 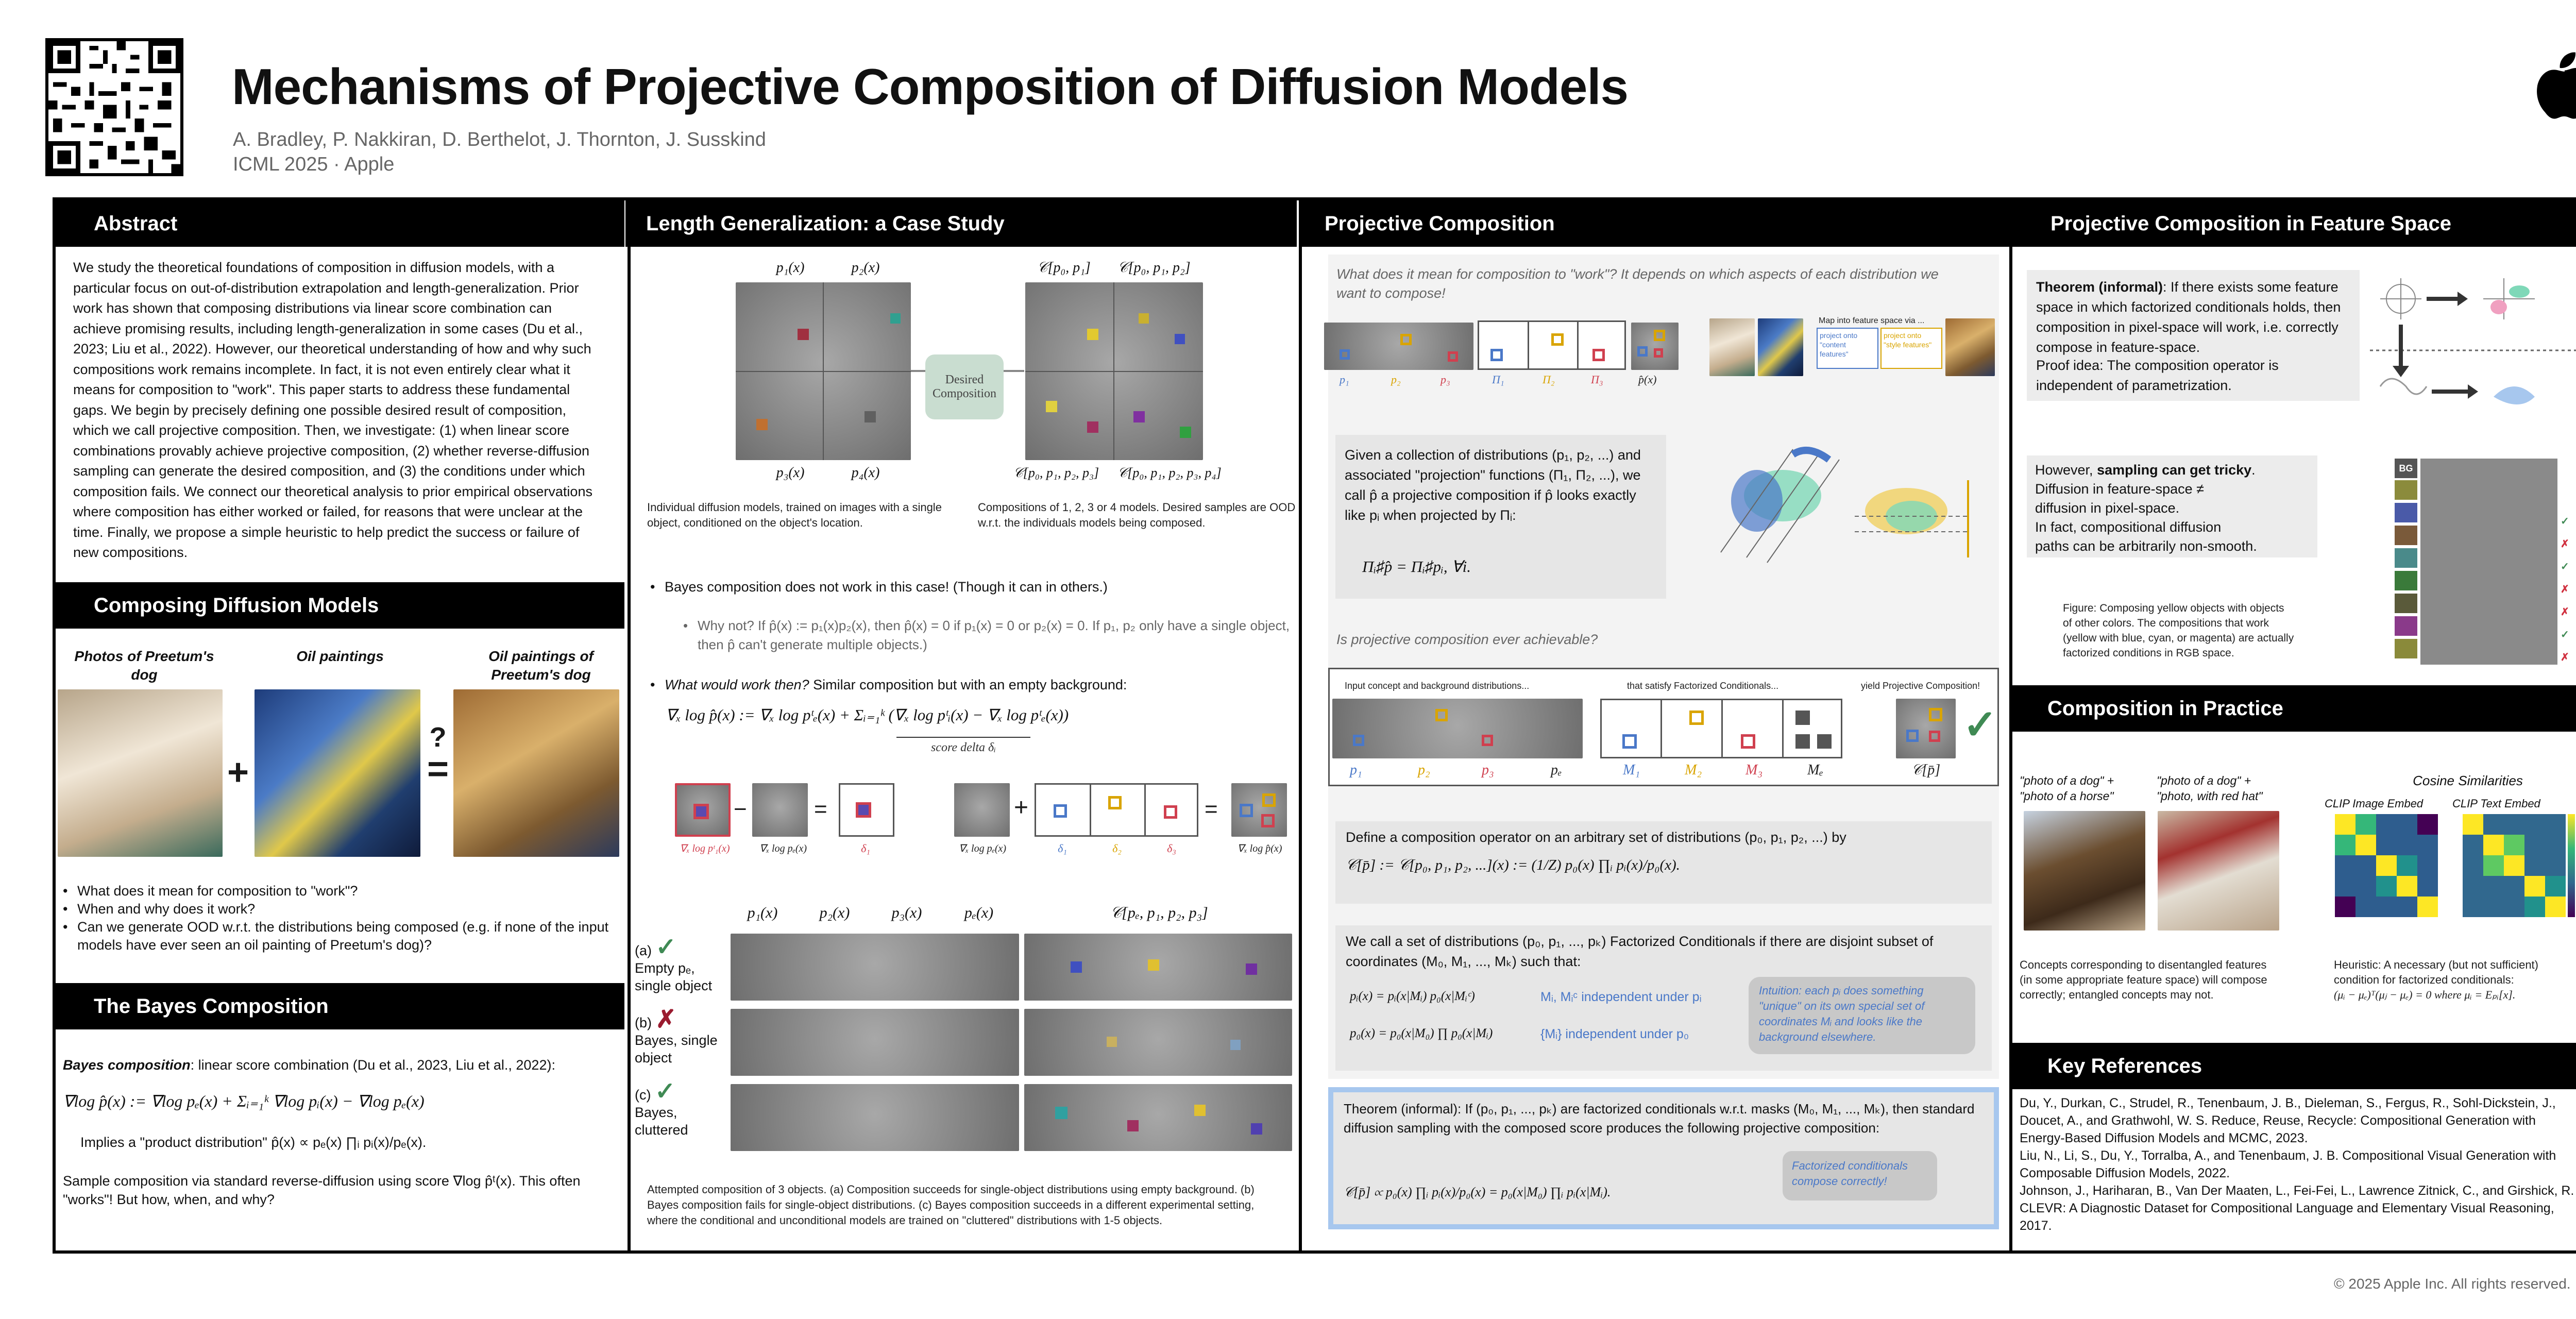 What do you see at coordinates (1158, 1117) in the screenshot?
I see `row-c-composition` at bounding box center [1158, 1117].